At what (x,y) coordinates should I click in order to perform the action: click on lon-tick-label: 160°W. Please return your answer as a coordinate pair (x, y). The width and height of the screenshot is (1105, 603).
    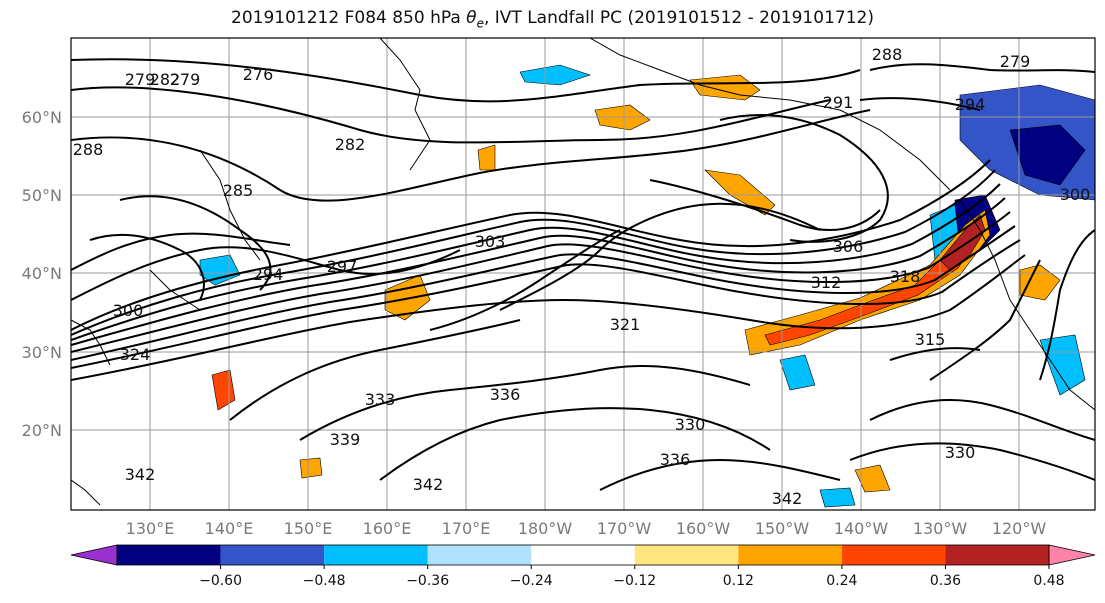
    Looking at the image, I should click on (703, 528).